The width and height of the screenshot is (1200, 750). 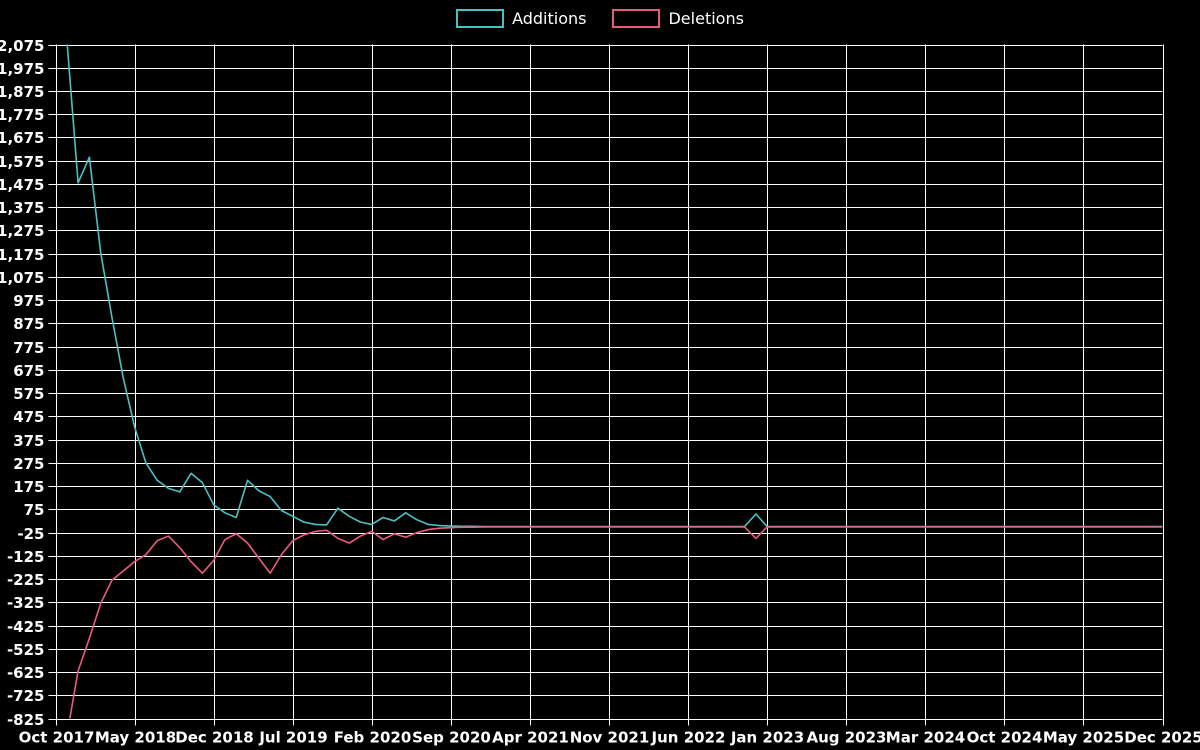 What do you see at coordinates (451, 738) in the screenshot?
I see `x-axis-tick-label: Sep 2020` at bounding box center [451, 738].